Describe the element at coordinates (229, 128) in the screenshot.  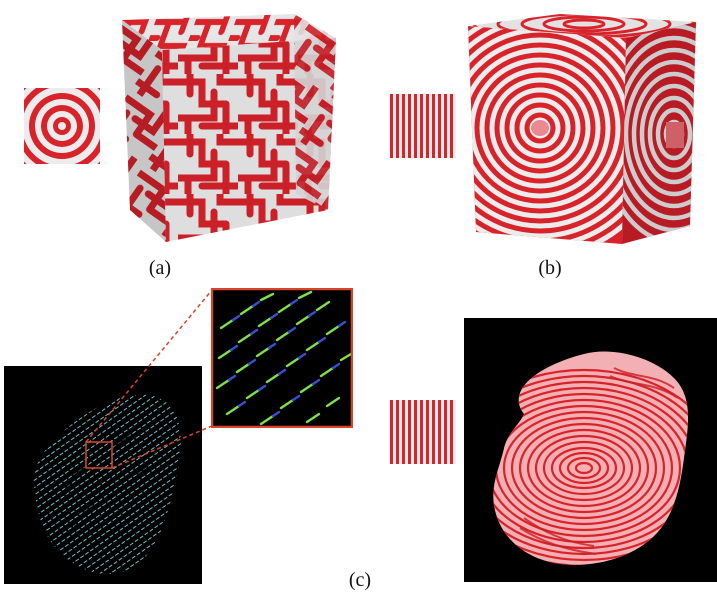
I see `labyrinth-texture-cube` at that location.